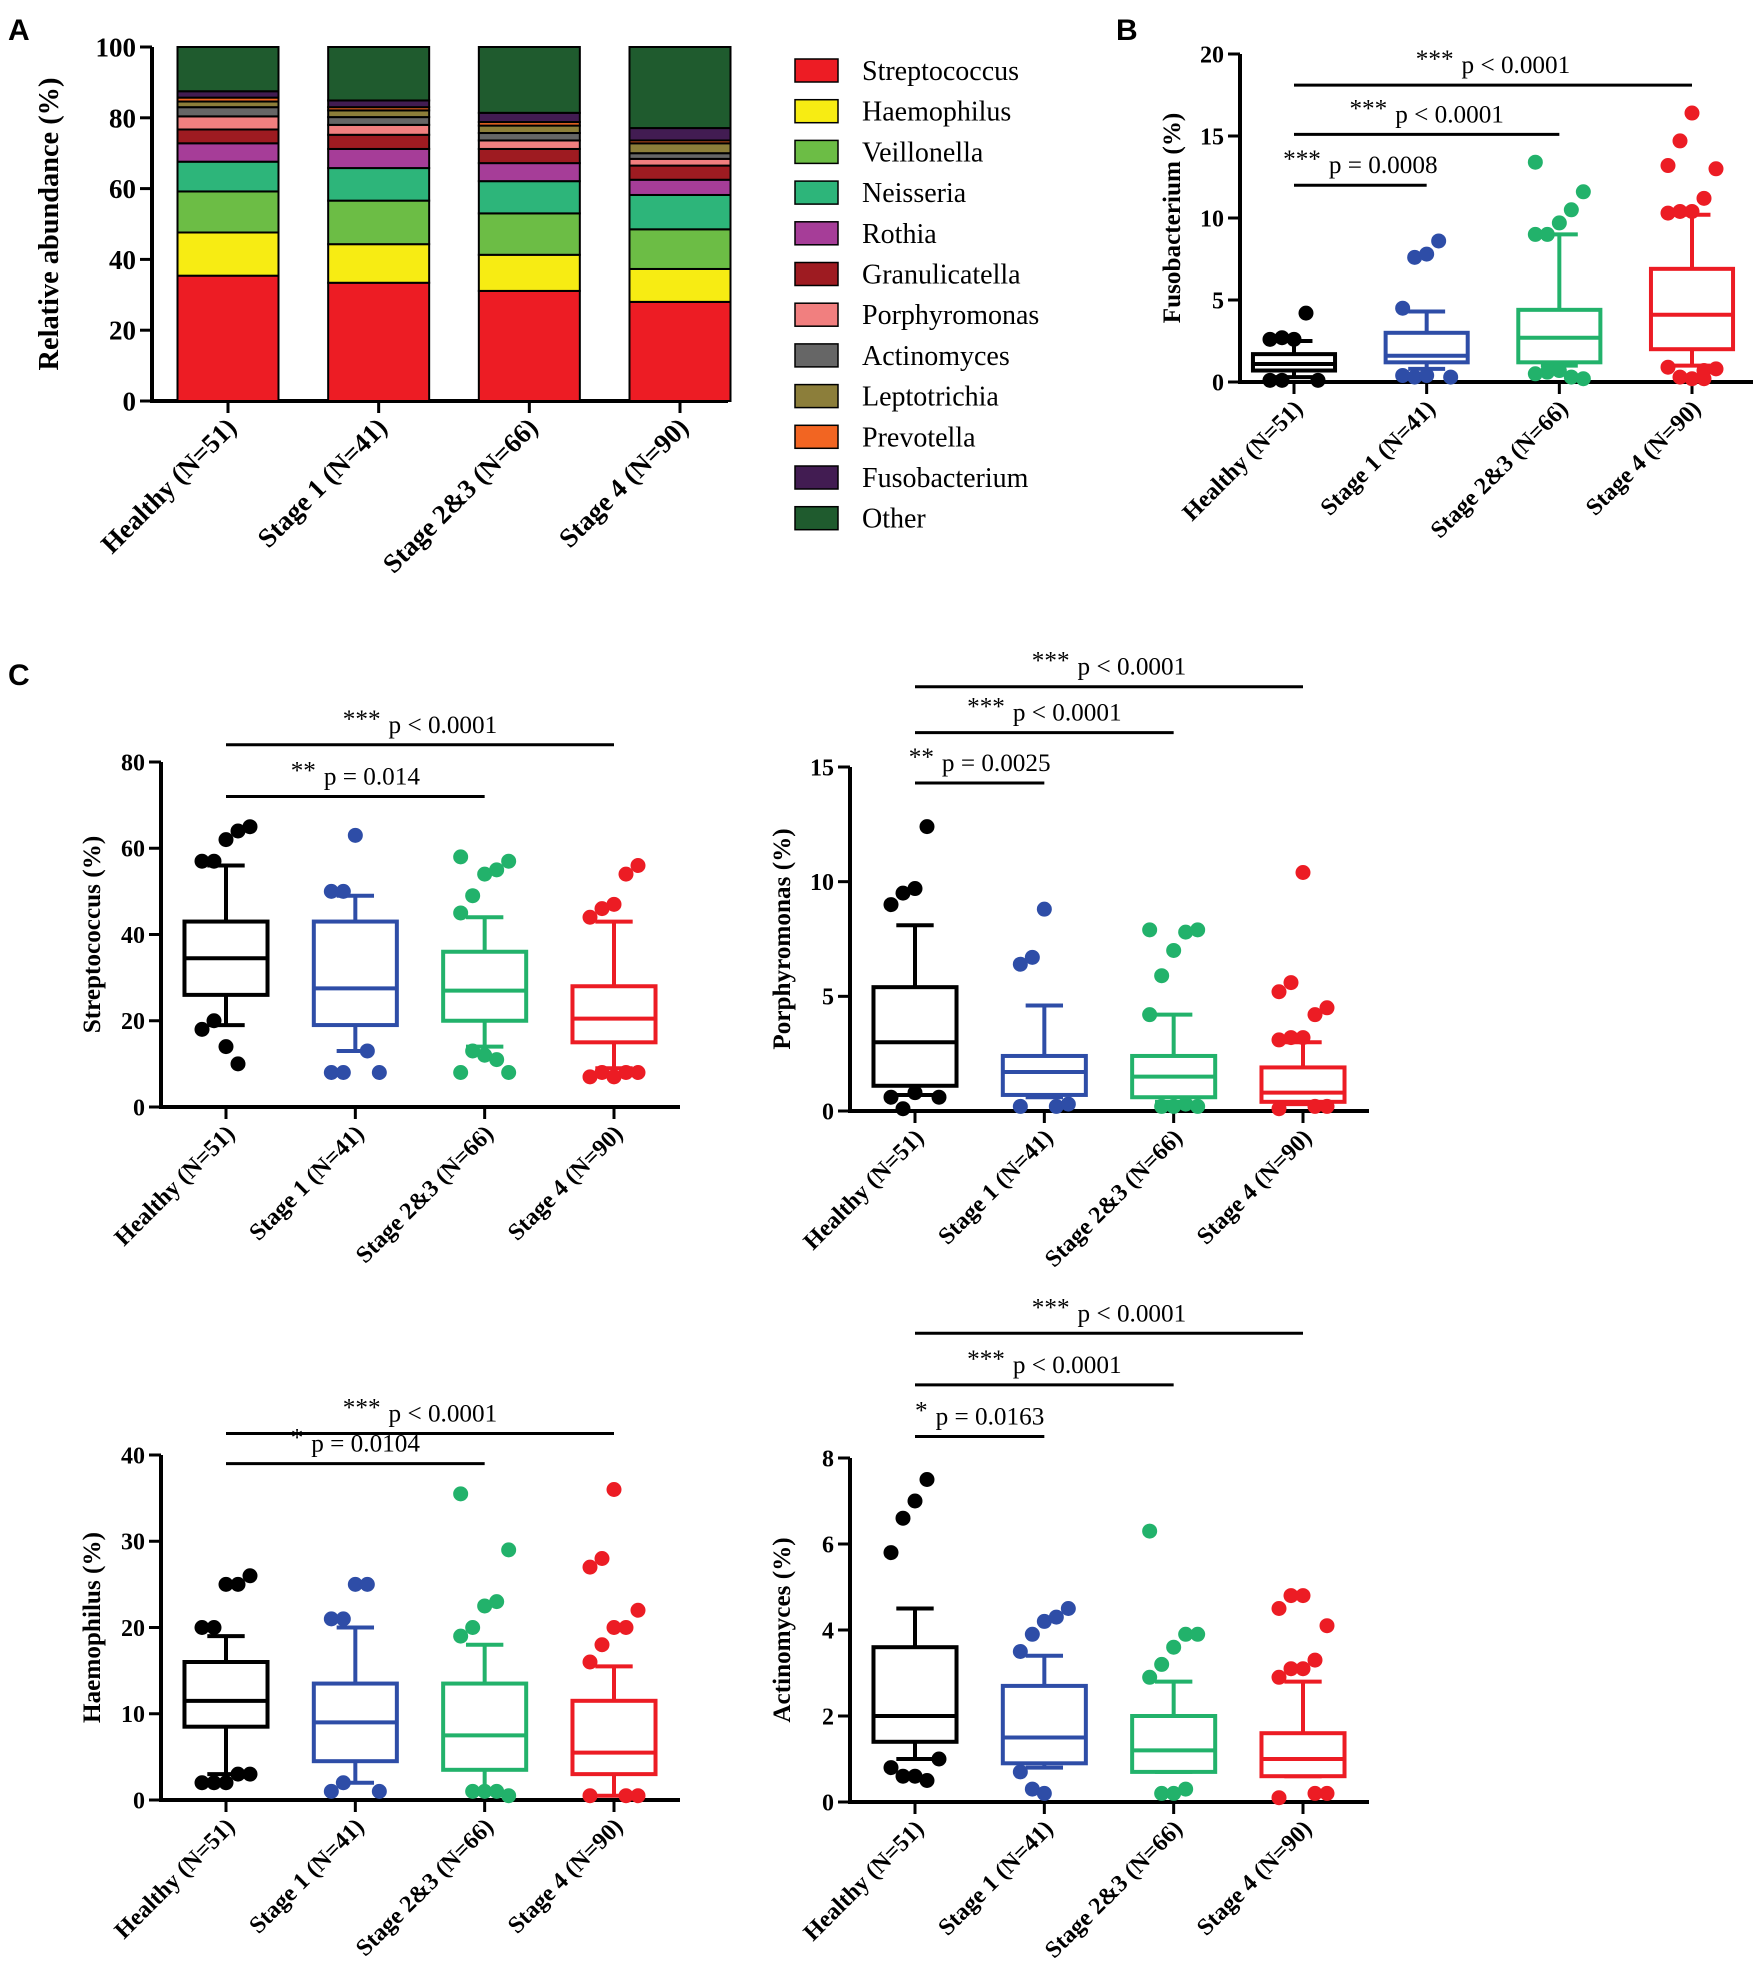  I want to click on significance-stars: **, so click(921, 757).